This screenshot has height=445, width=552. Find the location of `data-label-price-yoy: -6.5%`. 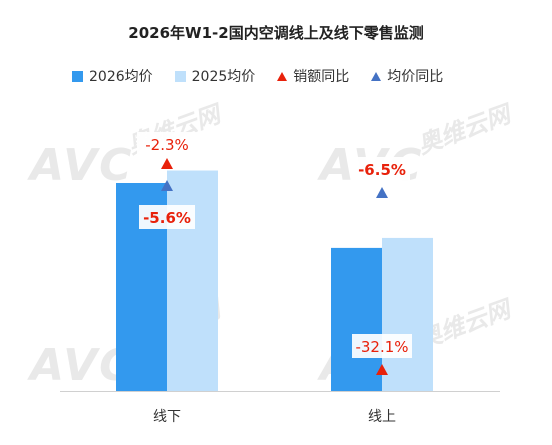

data-label-price-yoy: -6.5% is located at coordinates (382, 170).